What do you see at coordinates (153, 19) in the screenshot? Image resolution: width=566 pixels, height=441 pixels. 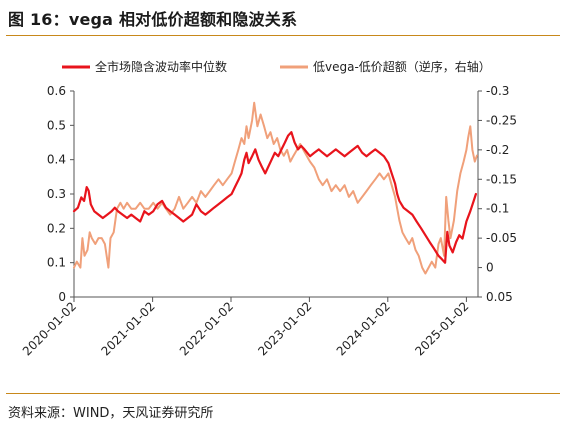 I see `figure-title: 图 16：vega 相对低价超额和隐波关系` at bounding box center [153, 19].